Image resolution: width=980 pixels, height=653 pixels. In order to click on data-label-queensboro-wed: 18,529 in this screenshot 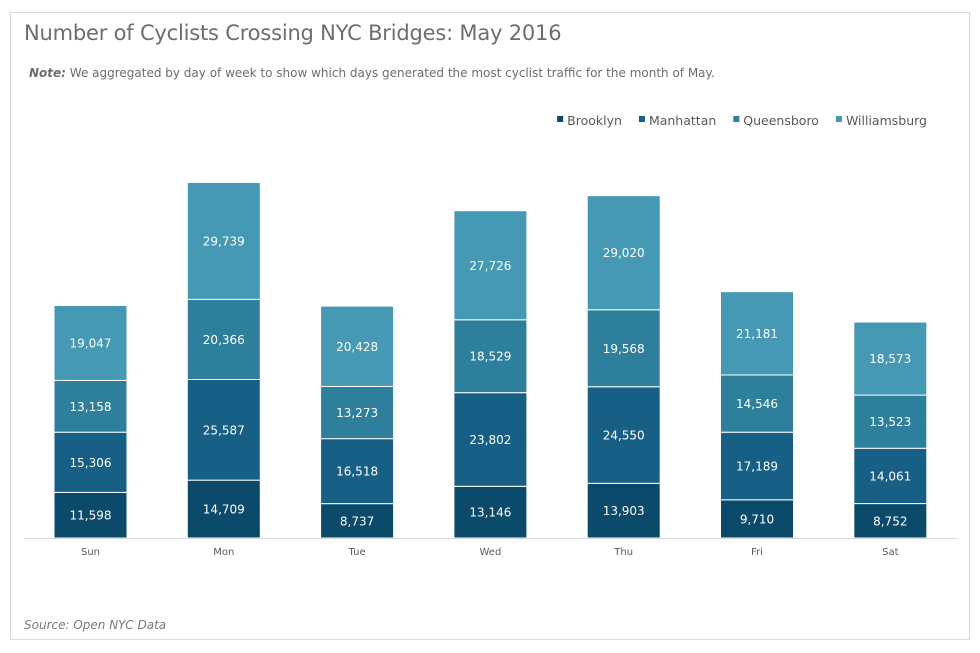, I will do `click(490, 357)`.